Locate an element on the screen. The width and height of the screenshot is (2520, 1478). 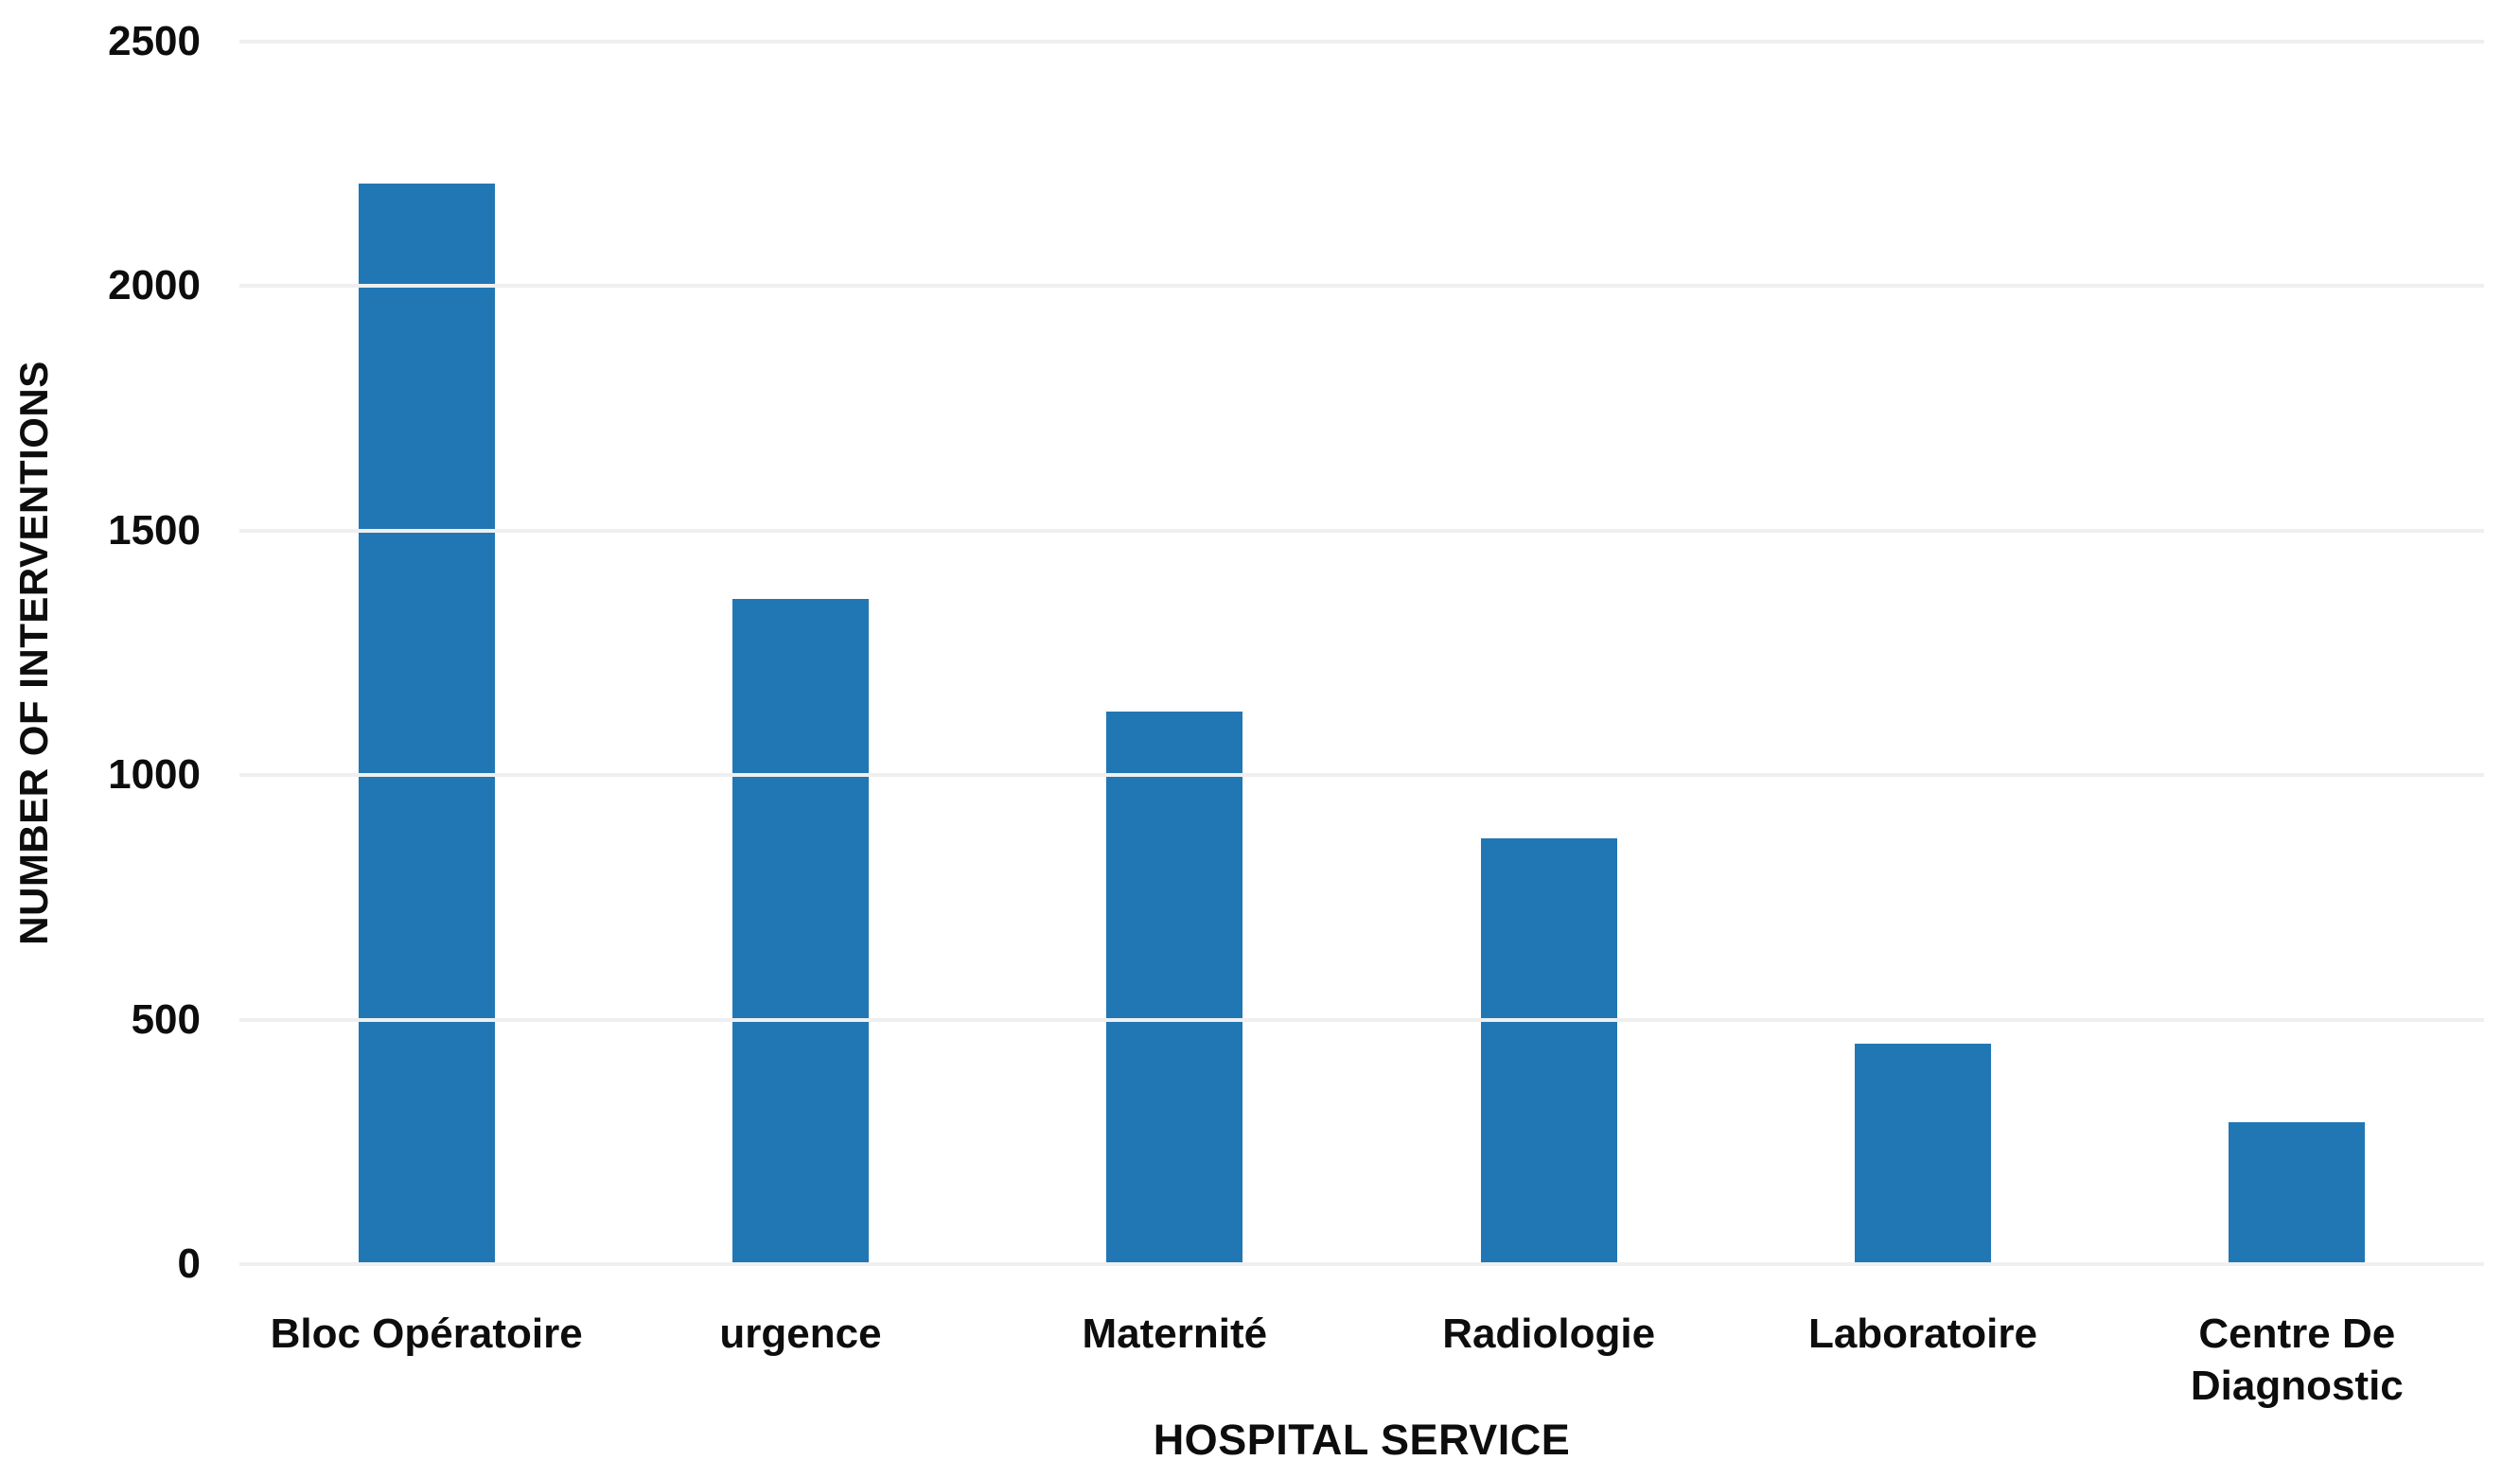
y-tick-label: 2500 is located at coordinates (154, 41).